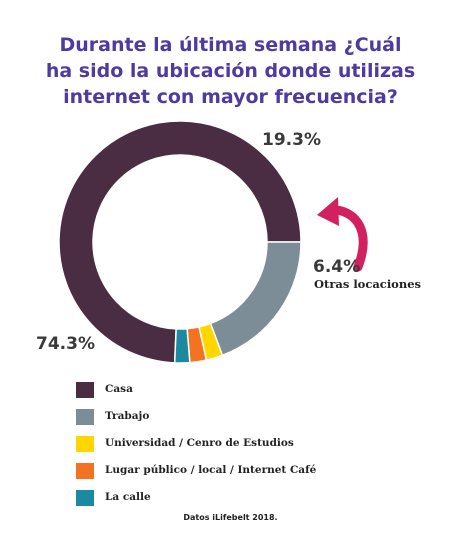 Image resolution: width=461 pixels, height=548 pixels. What do you see at coordinates (199, 443) in the screenshot?
I see `legend-label-universidad: Universidad / Cenro de Estudios` at bounding box center [199, 443].